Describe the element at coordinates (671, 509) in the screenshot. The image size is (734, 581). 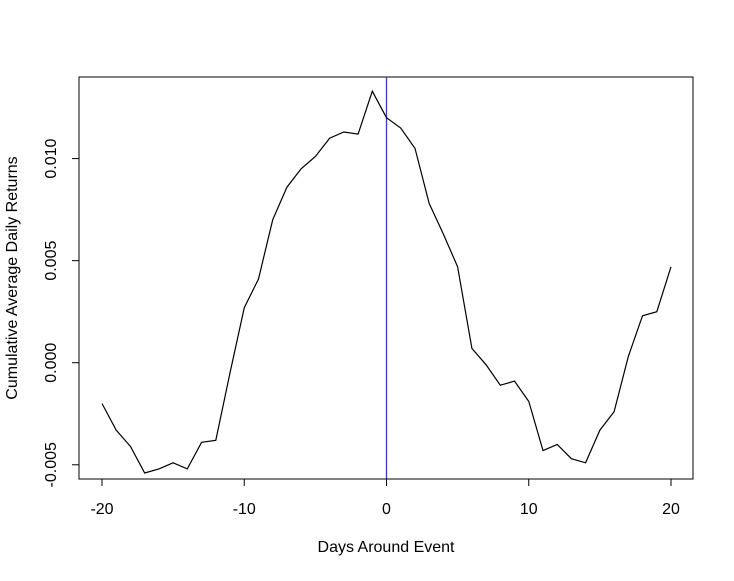
I see `x-tick-label: 20` at that location.